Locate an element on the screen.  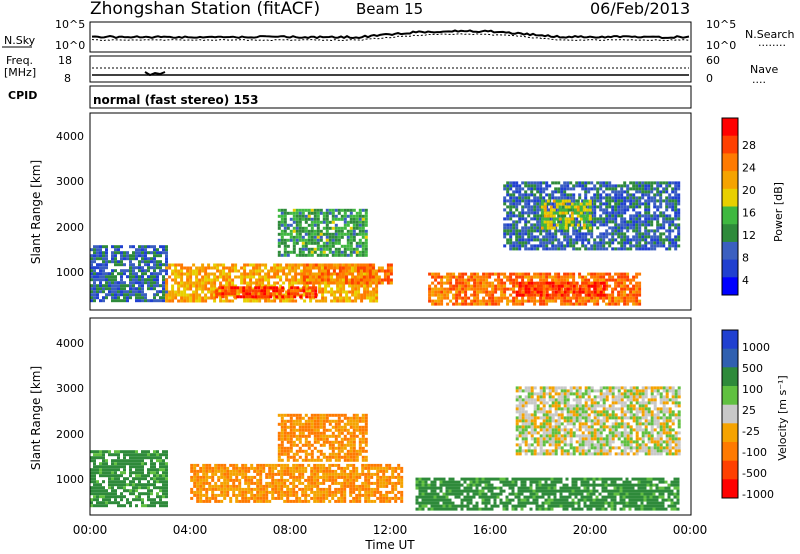
power-ylabel: Slant Range [km] is located at coordinates (36, 212).